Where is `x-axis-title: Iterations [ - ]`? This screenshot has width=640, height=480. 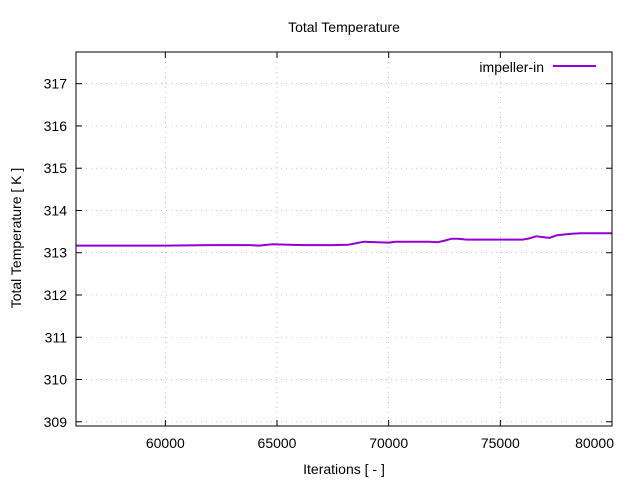
x-axis-title: Iterations [ - ] is located at coordinates (344, 469).